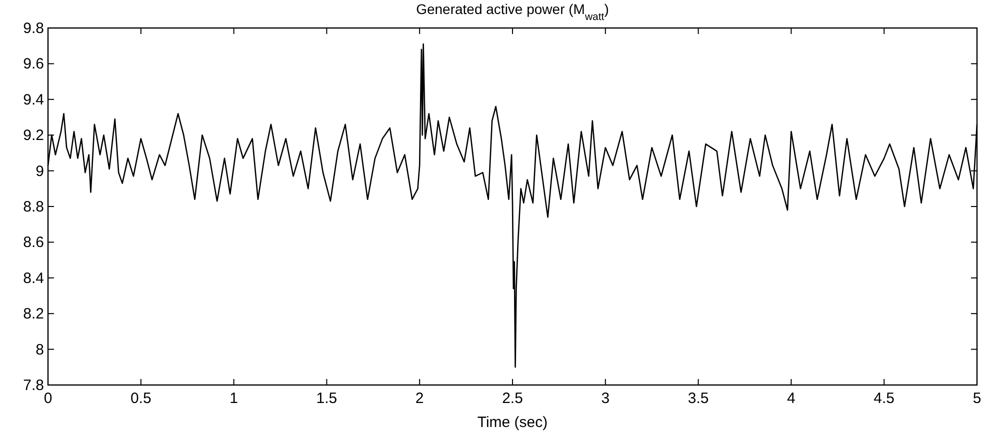 This screenshot has height=435, width=991. I want to click on y-tick-label: 9.2, so click(33, 135).